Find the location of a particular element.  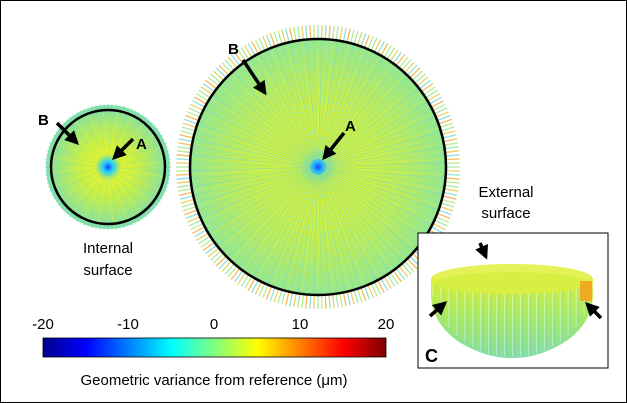

colorbar-tick-label: 10 is located at coordinates (300, 324).